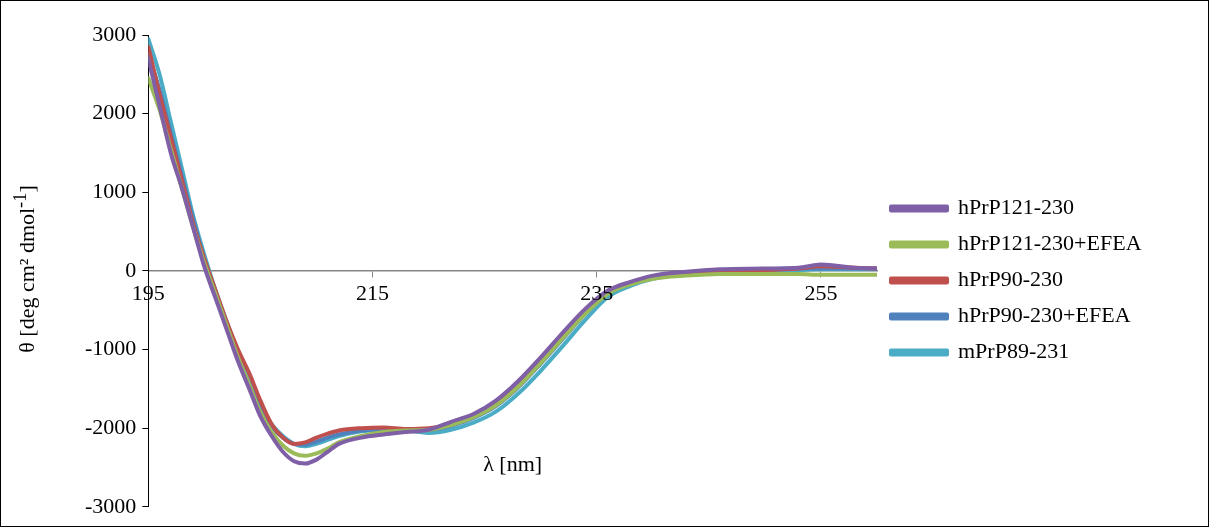 This screenshot has width=1209, height=527. Describe the element at coordinates (1011, 279) in the screenshot. I see `legend-label: hPrP90-230` at that location.